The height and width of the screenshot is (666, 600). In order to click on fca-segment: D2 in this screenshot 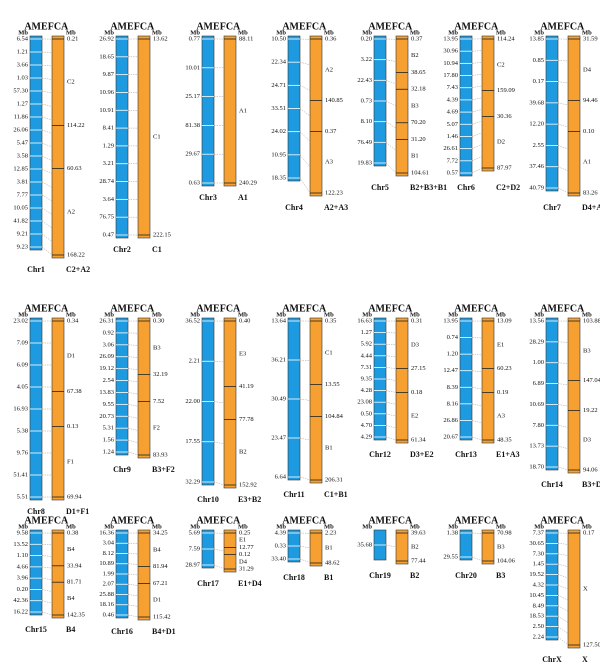, I will do `click(501, 142)`.